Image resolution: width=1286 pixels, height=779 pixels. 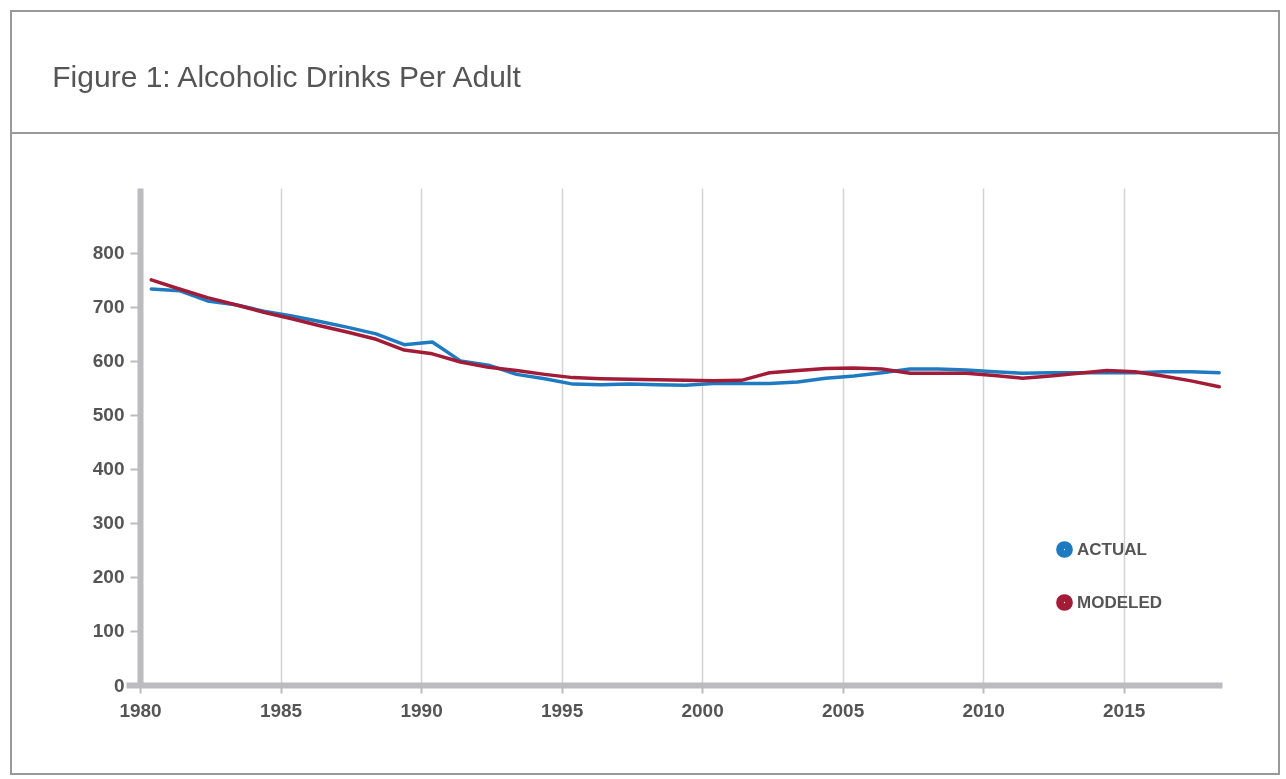 I want to click on y-tick-label: 800, so click(x=108, y=253).